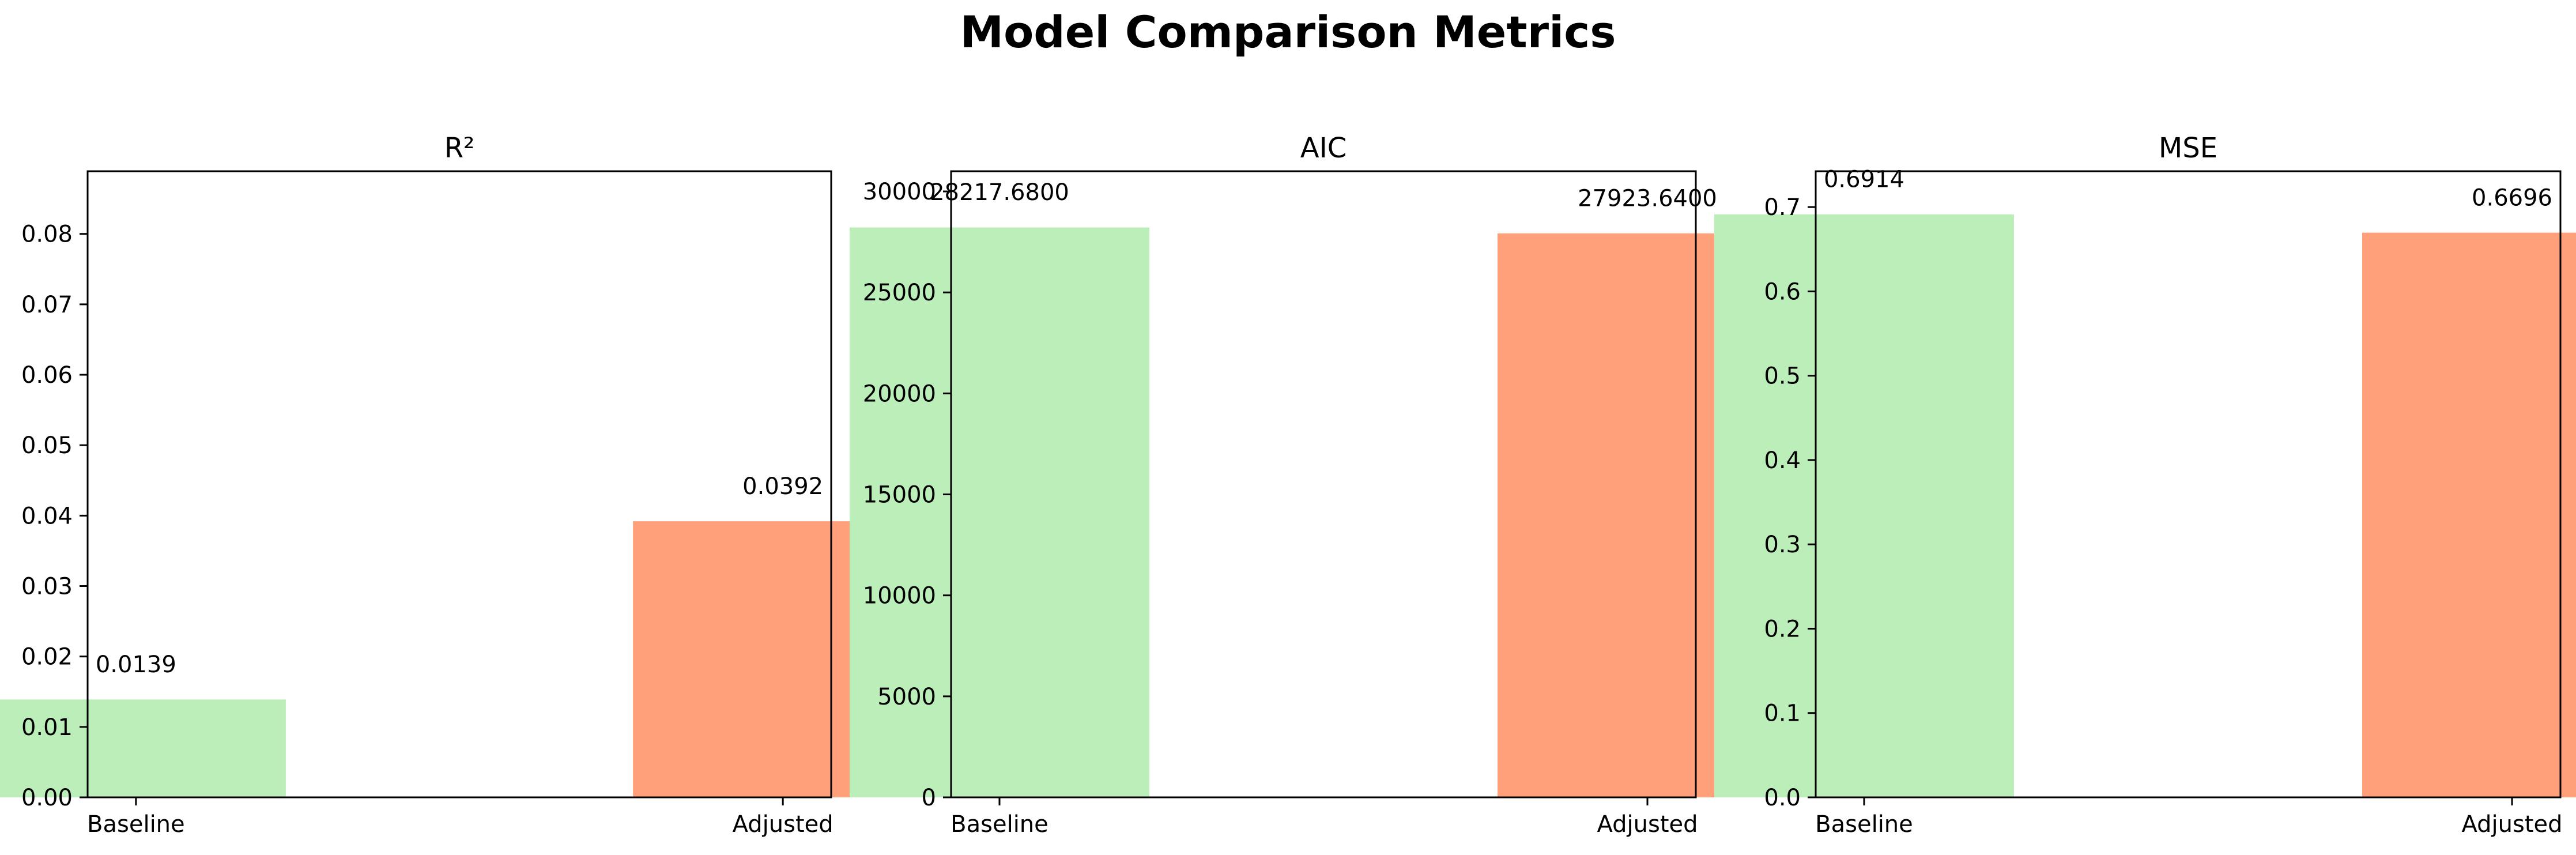 Image resolution: width=2576 pixels, height=855 pixels. Describe the element at coordinates (899, 394) in the screenshot. I see `y-tick-label: 20000` at that location.